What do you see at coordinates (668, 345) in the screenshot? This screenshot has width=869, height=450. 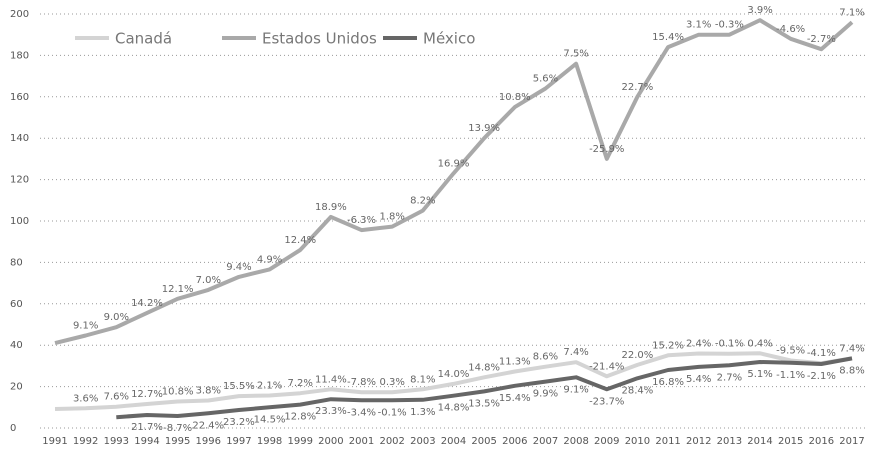 I see `value-label: 15.2%` at bounding box center [668, 345].